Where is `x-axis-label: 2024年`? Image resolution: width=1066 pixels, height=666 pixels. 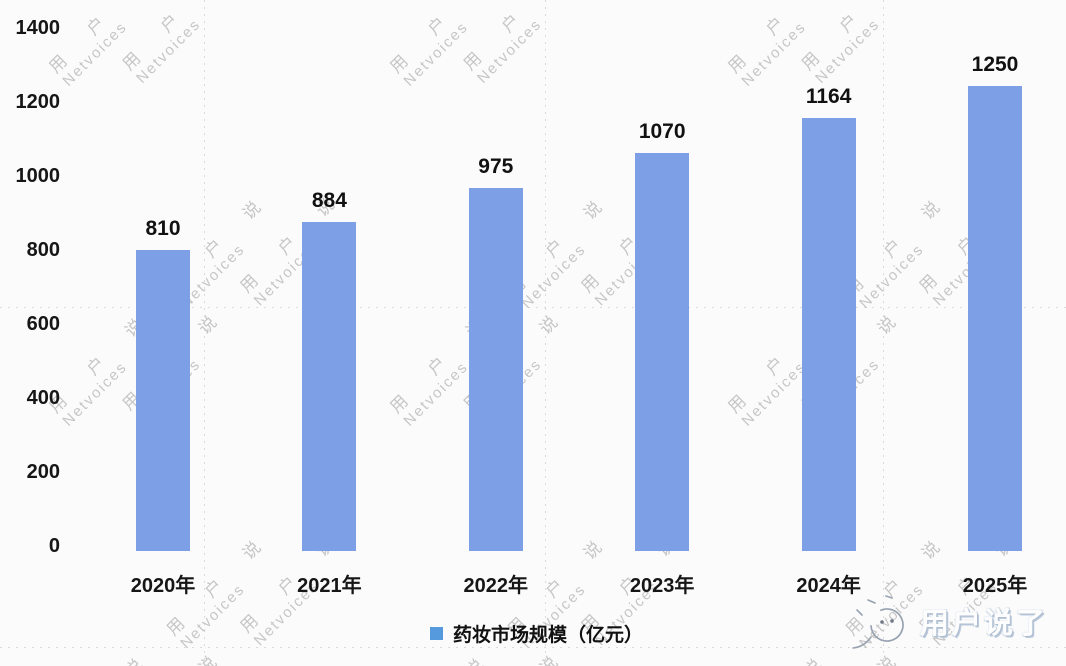 x-axis-label: 2024年 is located at coordinates (828, 586).